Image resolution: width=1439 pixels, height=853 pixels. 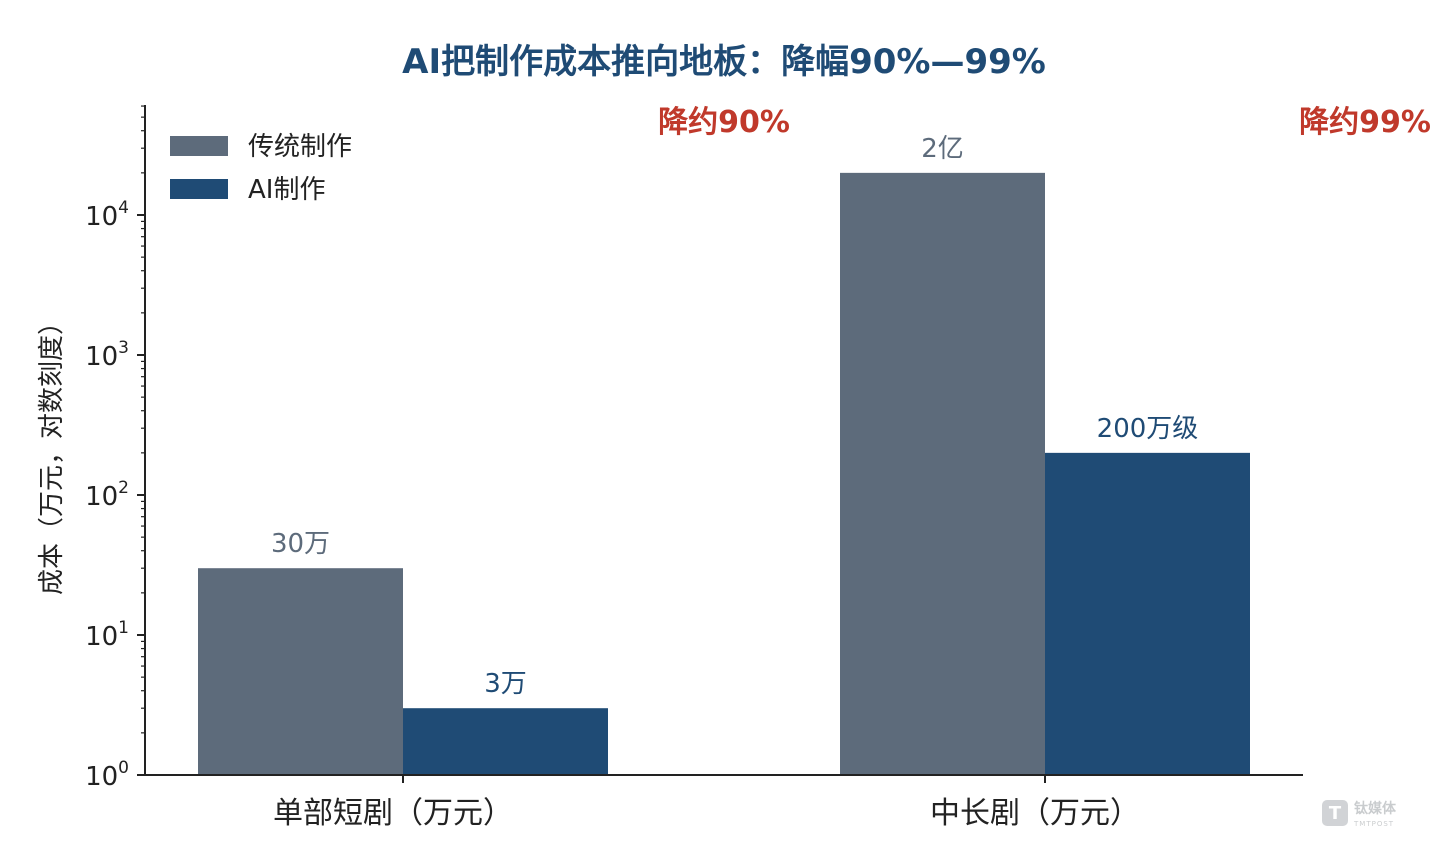 What do you see at coordinates (107, 495) in the screenshot?
I see `y-tick-label: 10²` at bounding box center [107, 495].